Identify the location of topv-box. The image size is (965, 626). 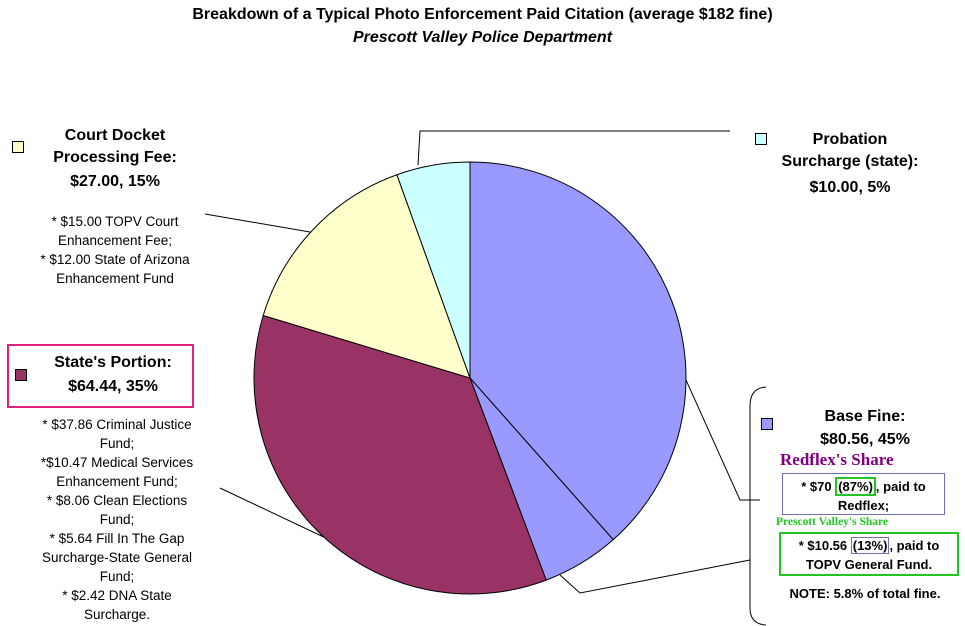
(869, 554).